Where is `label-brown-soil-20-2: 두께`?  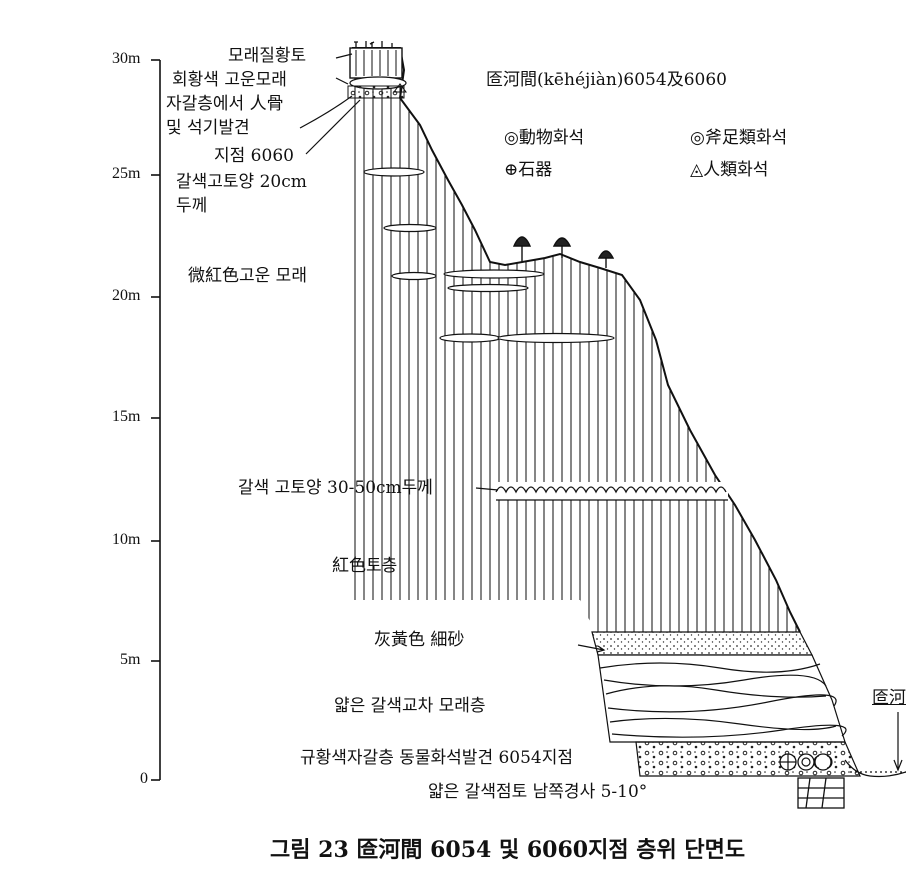 label-brown-soil-20-2: 두께 is located at coordinates (192, 206).